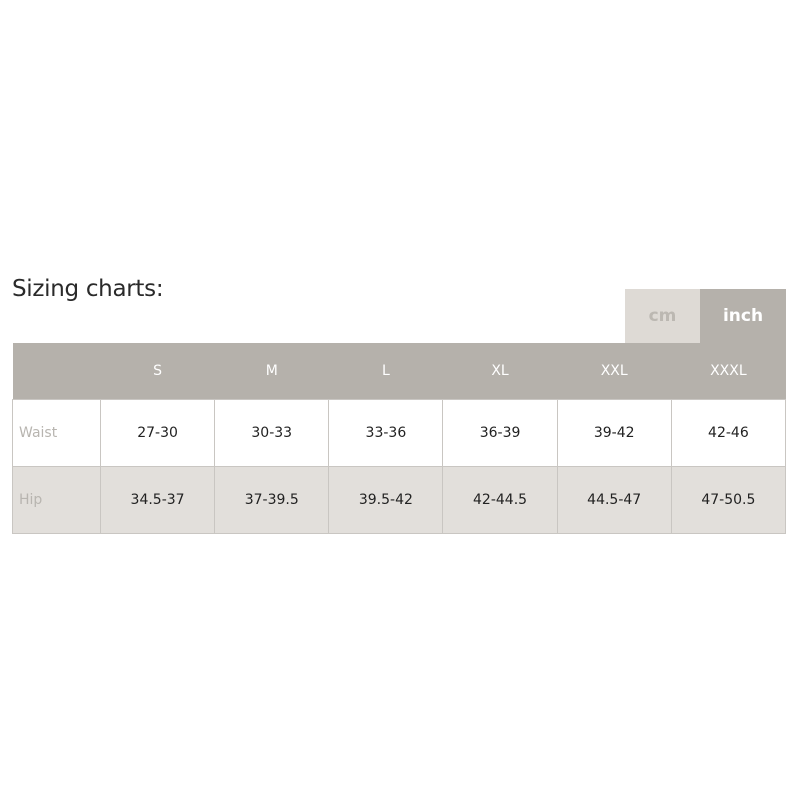  I want to click on table-cell: 34.5-37, so click(157, 500).